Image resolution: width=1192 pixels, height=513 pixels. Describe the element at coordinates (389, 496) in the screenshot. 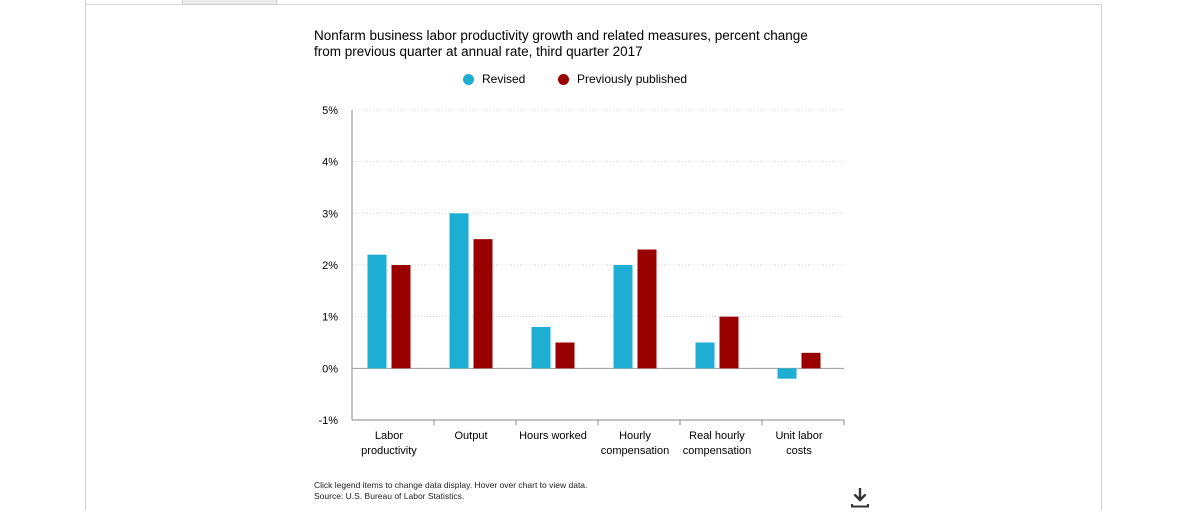

I see `chart-note-source: Source: U.S. Bureau of Labor Statistics.` at that location.